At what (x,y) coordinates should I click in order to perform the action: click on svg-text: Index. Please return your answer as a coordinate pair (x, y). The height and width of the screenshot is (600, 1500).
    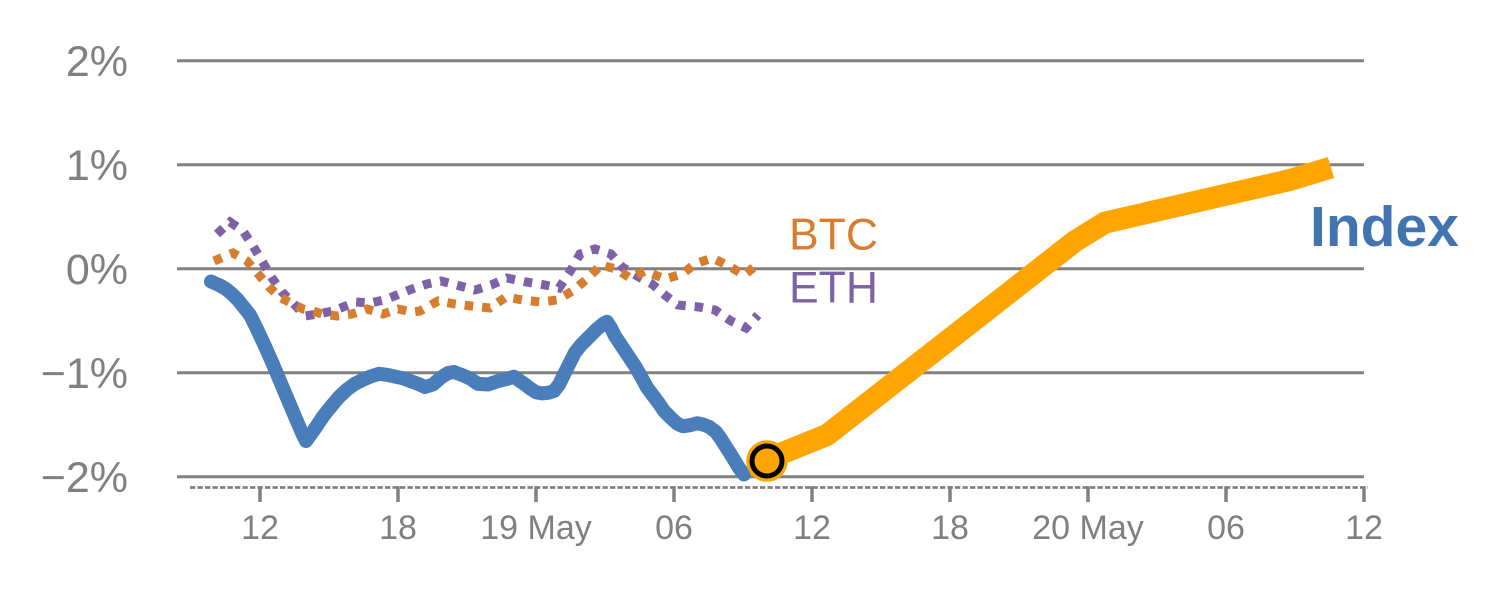
    Looking at the image, I should click on (1384, 227).